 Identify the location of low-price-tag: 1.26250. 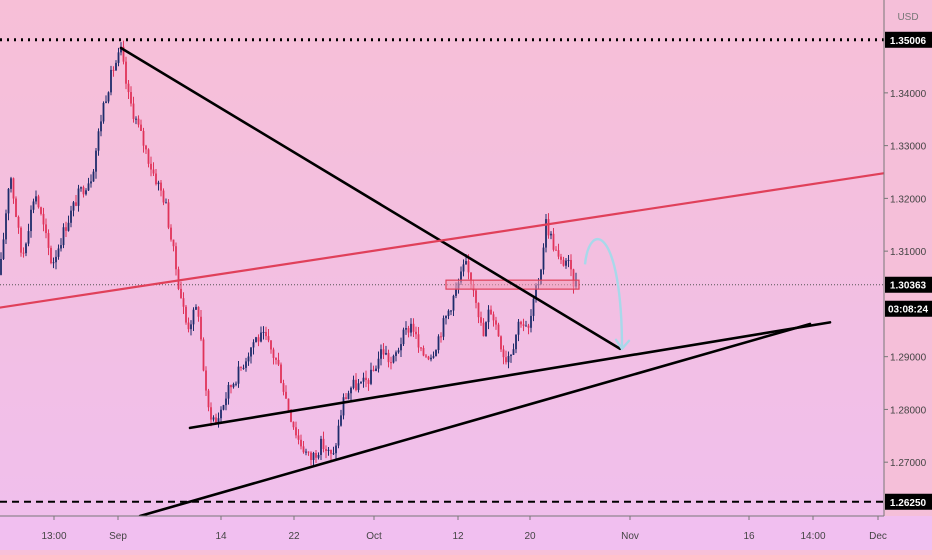
(908, 503).